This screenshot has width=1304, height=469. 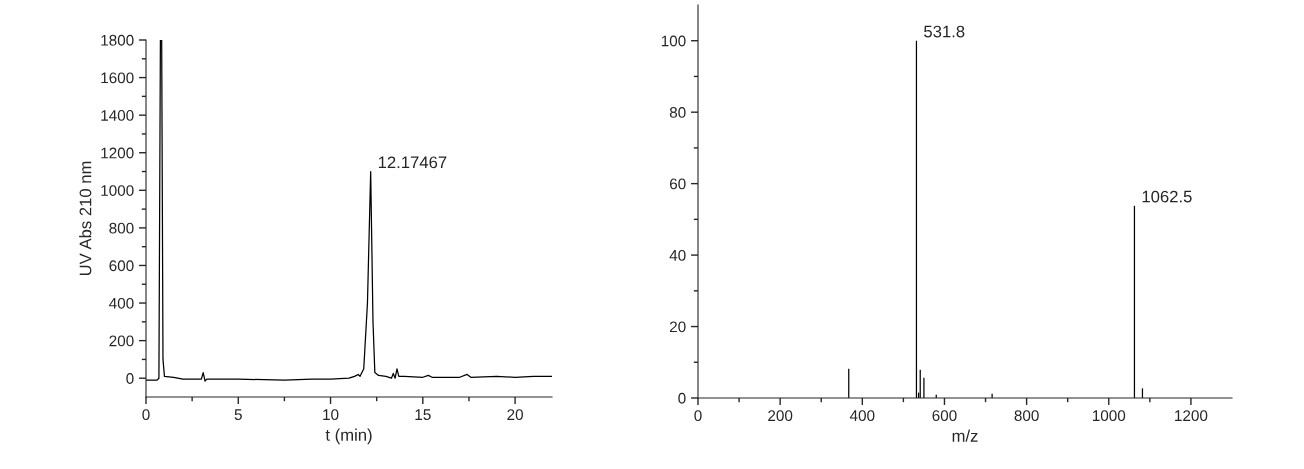 I want to click on y-tick-label: 1800, so click(x=117, y=40).